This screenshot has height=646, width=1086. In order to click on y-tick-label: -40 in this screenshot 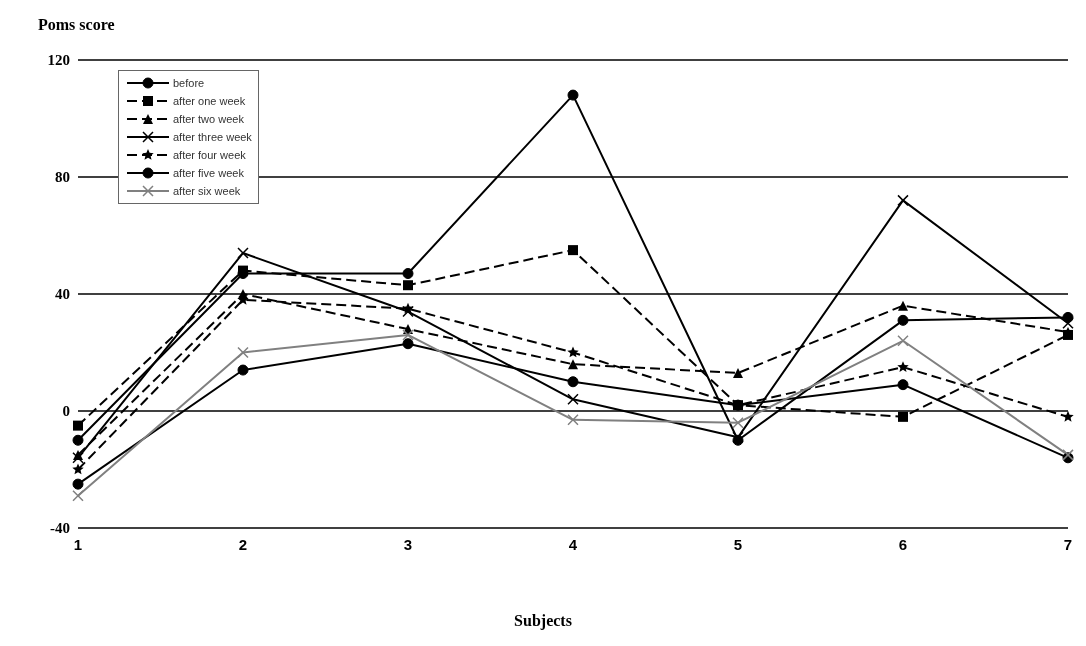, I will do `click(60, 528)`.